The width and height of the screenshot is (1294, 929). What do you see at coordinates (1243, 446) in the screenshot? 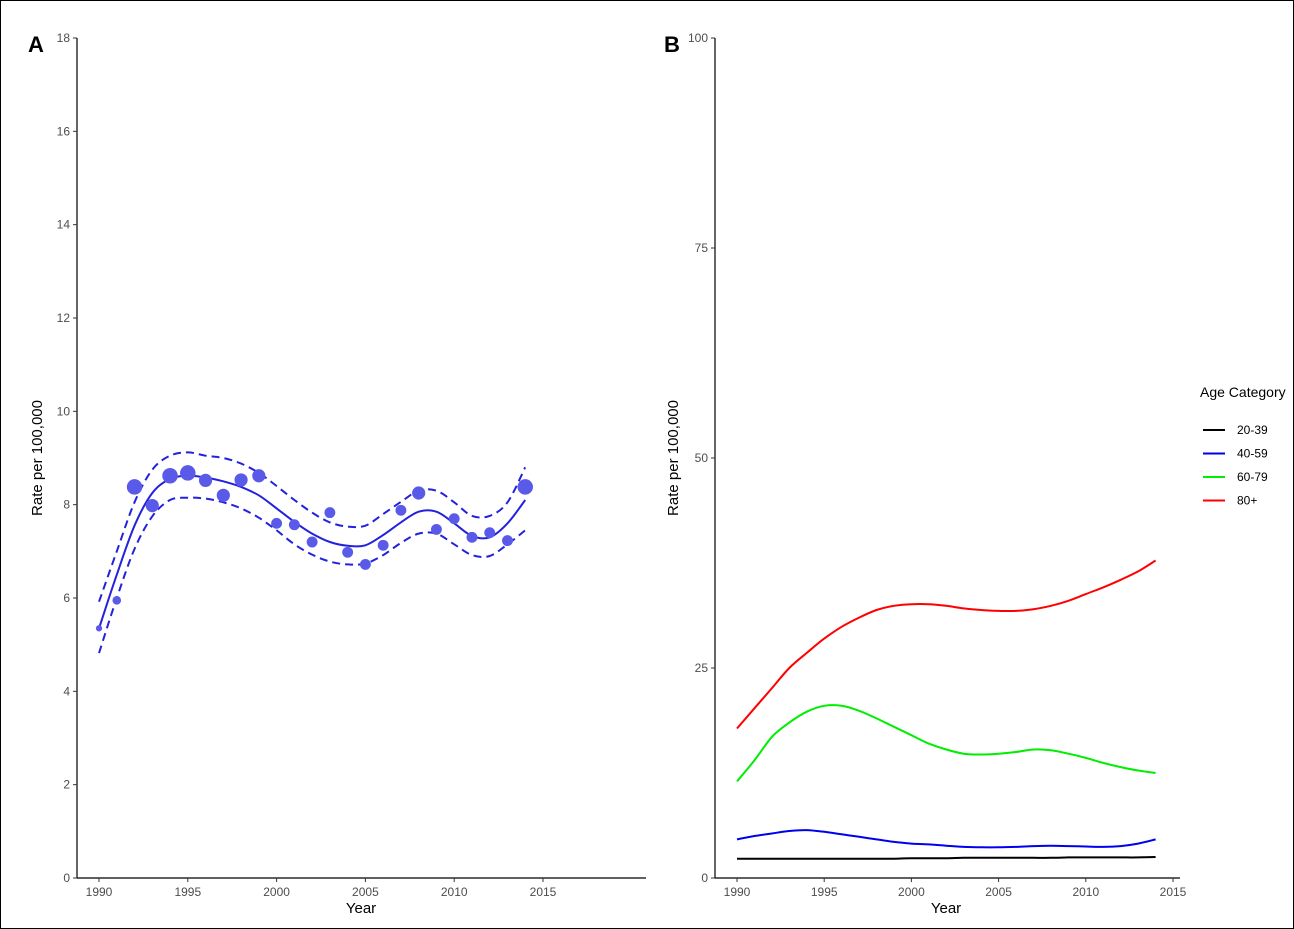
I see `panel-b-legend: Age Category 20-39 40-59 60-79 80+` at bounding box center [1243, 446].